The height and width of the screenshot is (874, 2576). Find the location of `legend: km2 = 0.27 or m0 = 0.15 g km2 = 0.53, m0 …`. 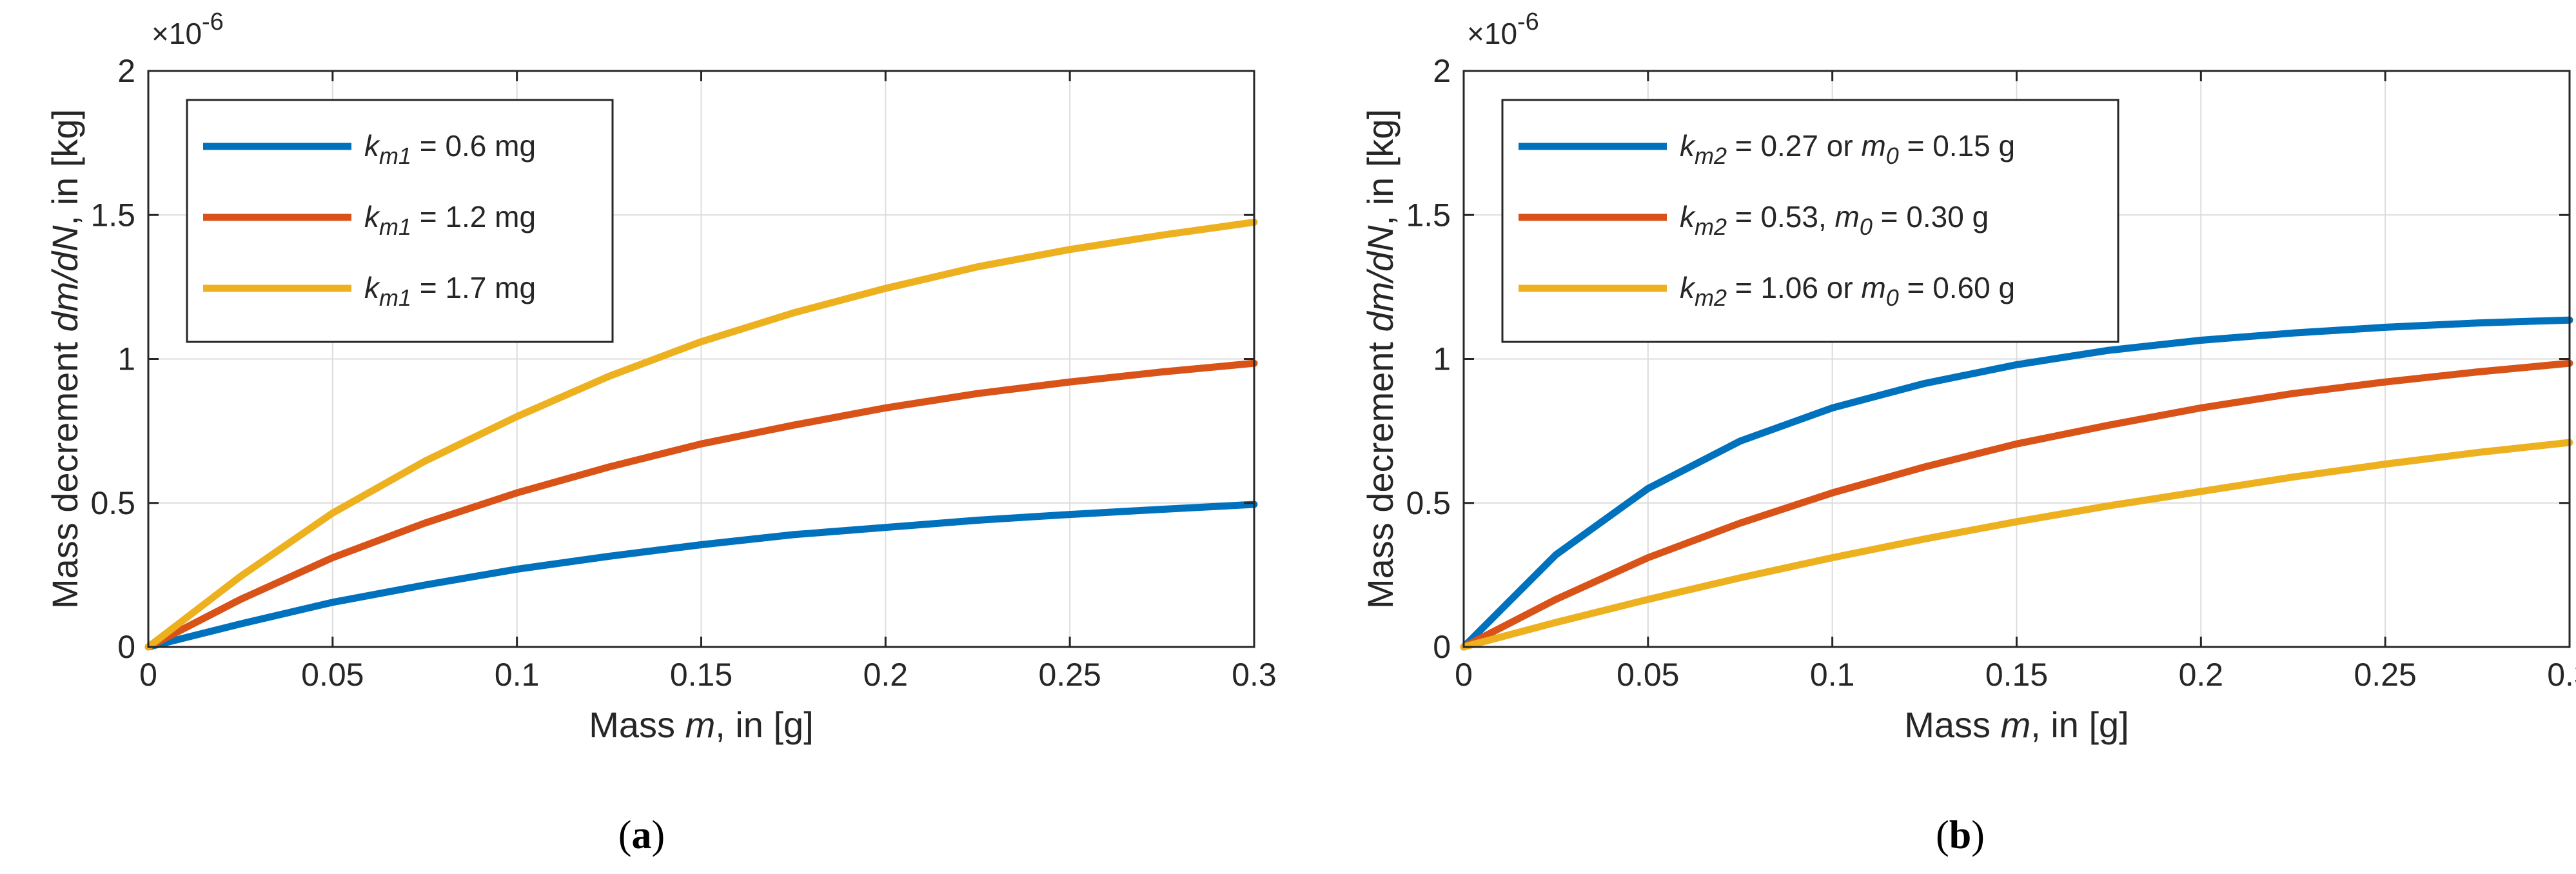

legend: km2 = 0.27 or m0 = 0.15 g km2 = 0.53, m0 … is located at coordinates (1810, 221).